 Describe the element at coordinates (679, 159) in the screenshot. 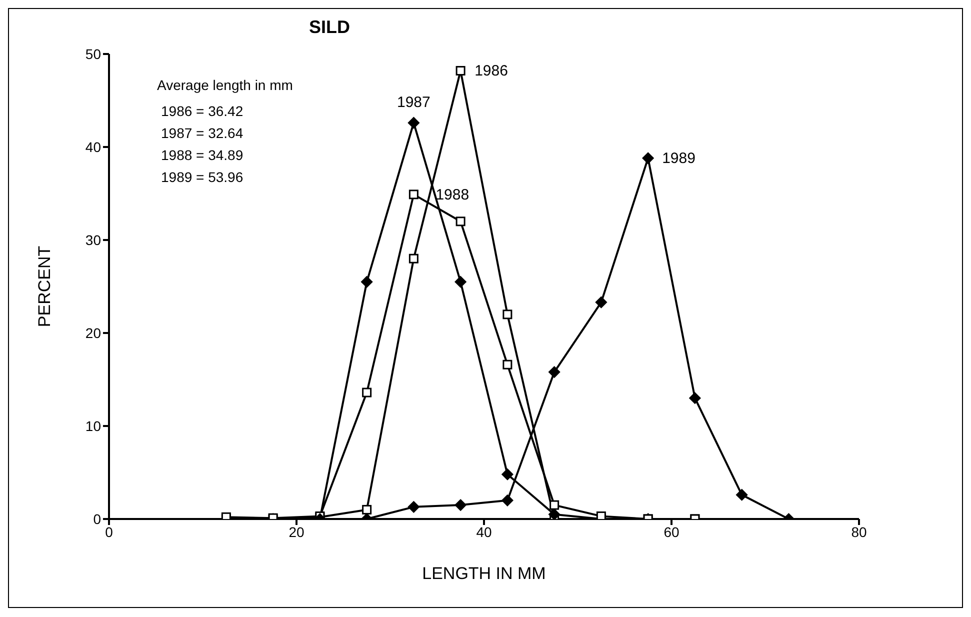

I see `series-label: 1989` at that location.